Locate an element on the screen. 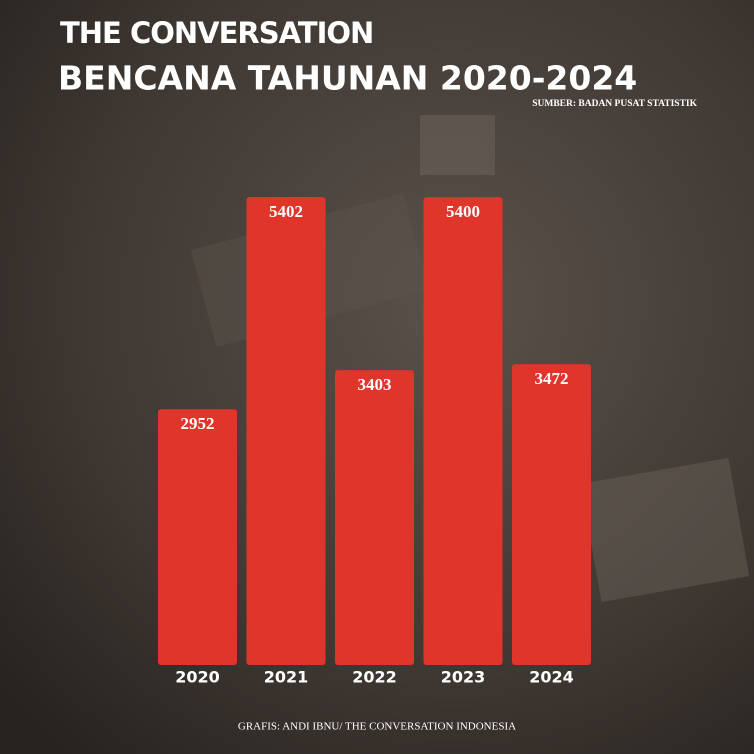 The width and height of the screenshot is (754, 754). x-tick-label: 2021 is located at coordinates (286, 677).